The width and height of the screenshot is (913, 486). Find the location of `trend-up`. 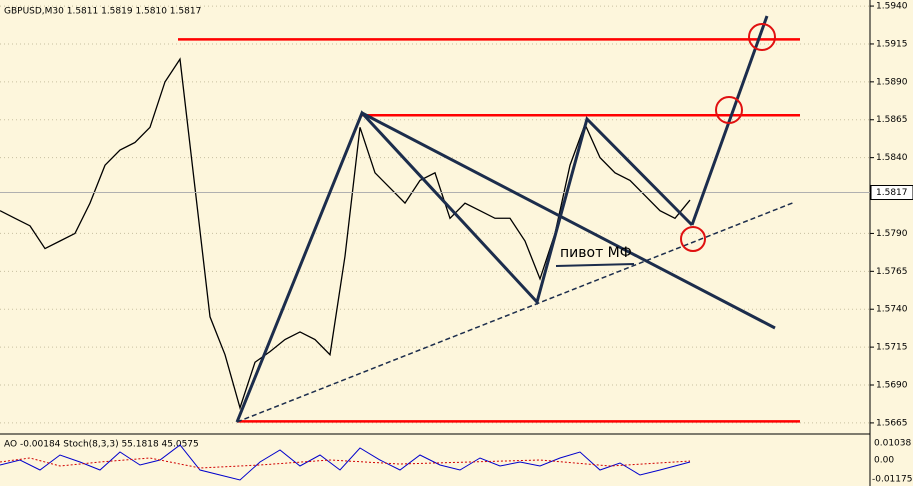

trend-up is located at coordinates (729, 120).